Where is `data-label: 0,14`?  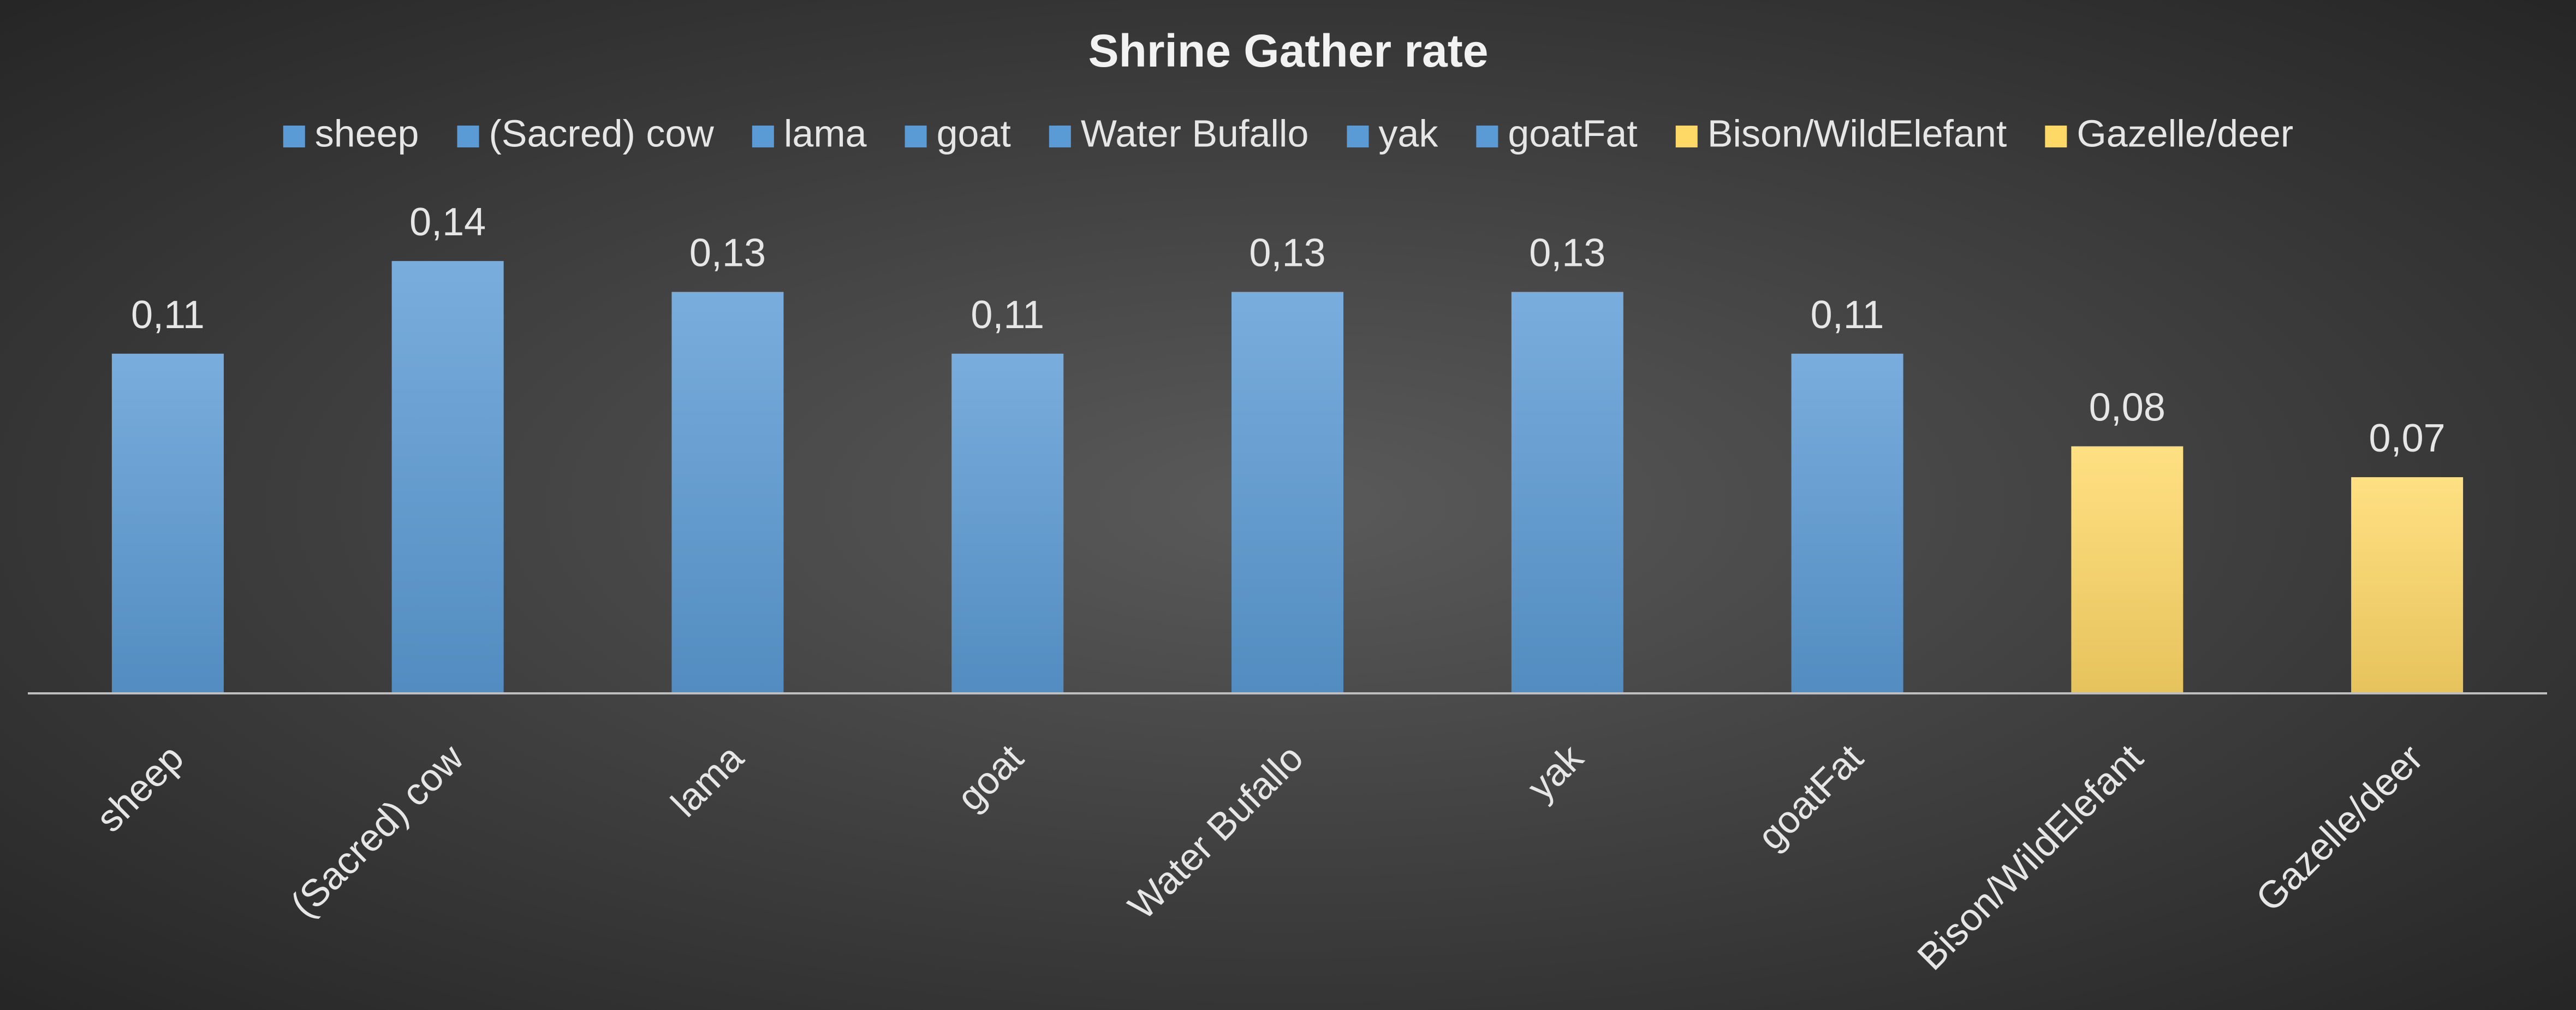
data-label: 0,14 is located at coordinates (447, 222).